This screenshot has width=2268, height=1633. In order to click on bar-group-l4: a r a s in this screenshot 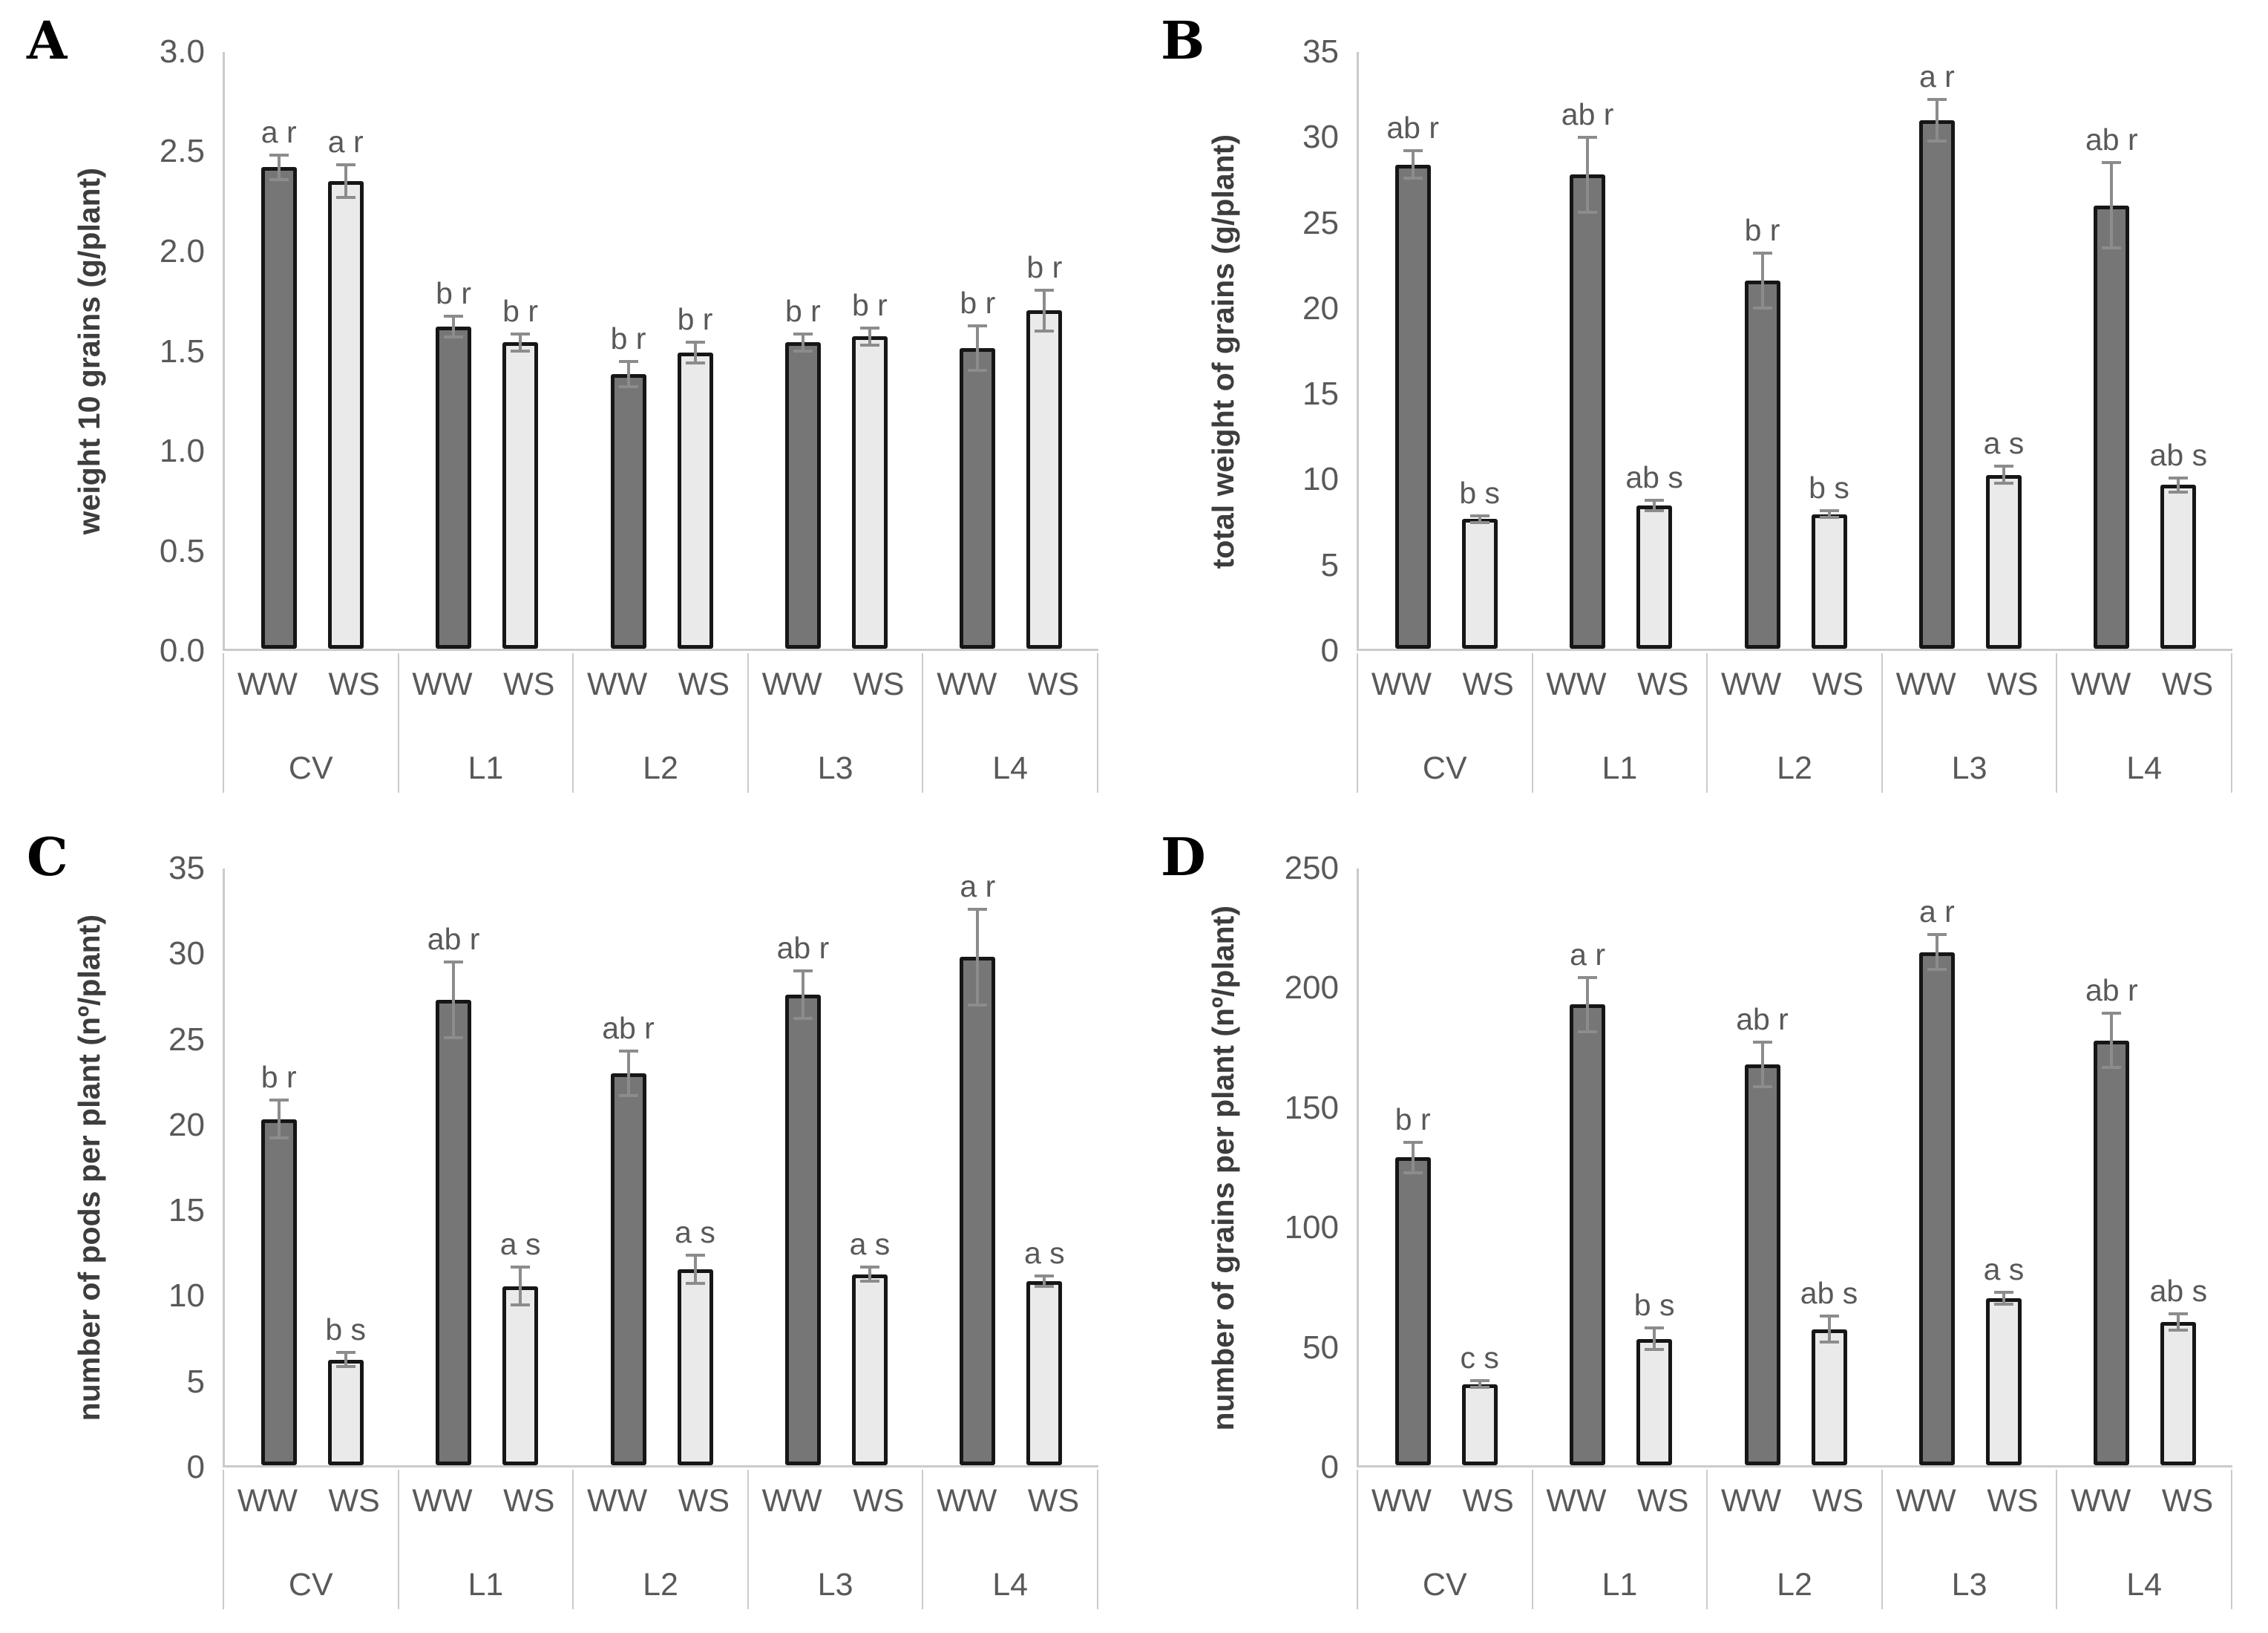, I will do `click(1011, 1167)`.